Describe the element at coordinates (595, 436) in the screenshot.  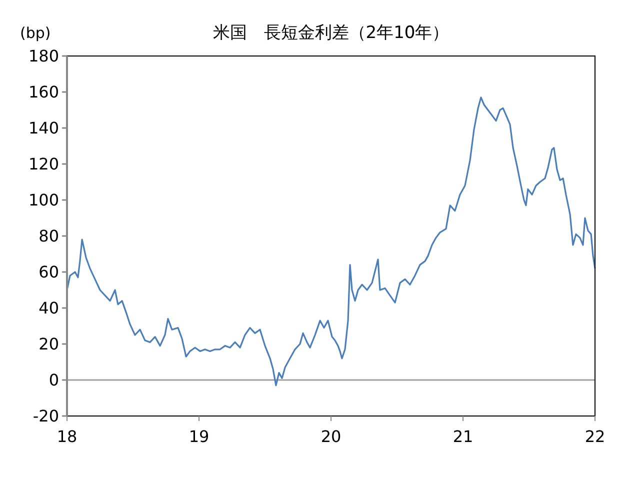
I see `x-tick-label: 22` at that location.